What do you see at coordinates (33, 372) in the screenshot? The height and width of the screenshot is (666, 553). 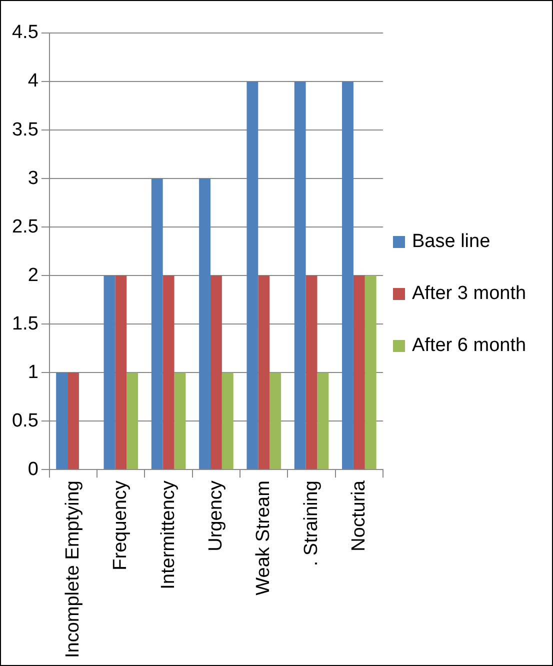 I see `y-tick-label: 1` at bounding box center [33, 372].